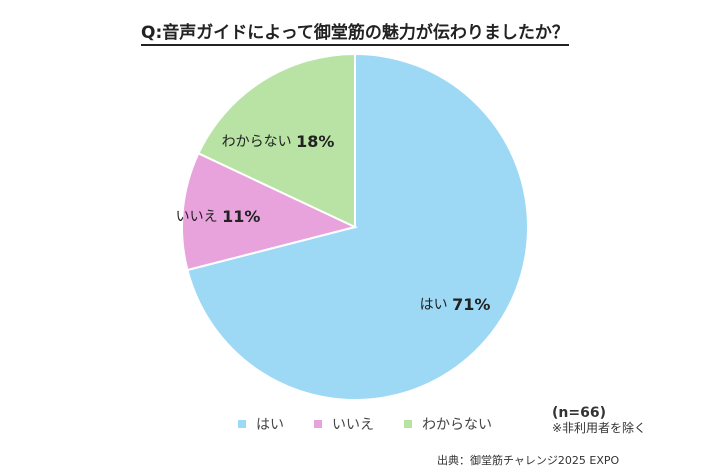 The image size is (710, 474). What do you see at coordinates (218, 216) in the screenshot?
I see `slice-no-label: いいえ 11%` at bounding box center [218, 216].